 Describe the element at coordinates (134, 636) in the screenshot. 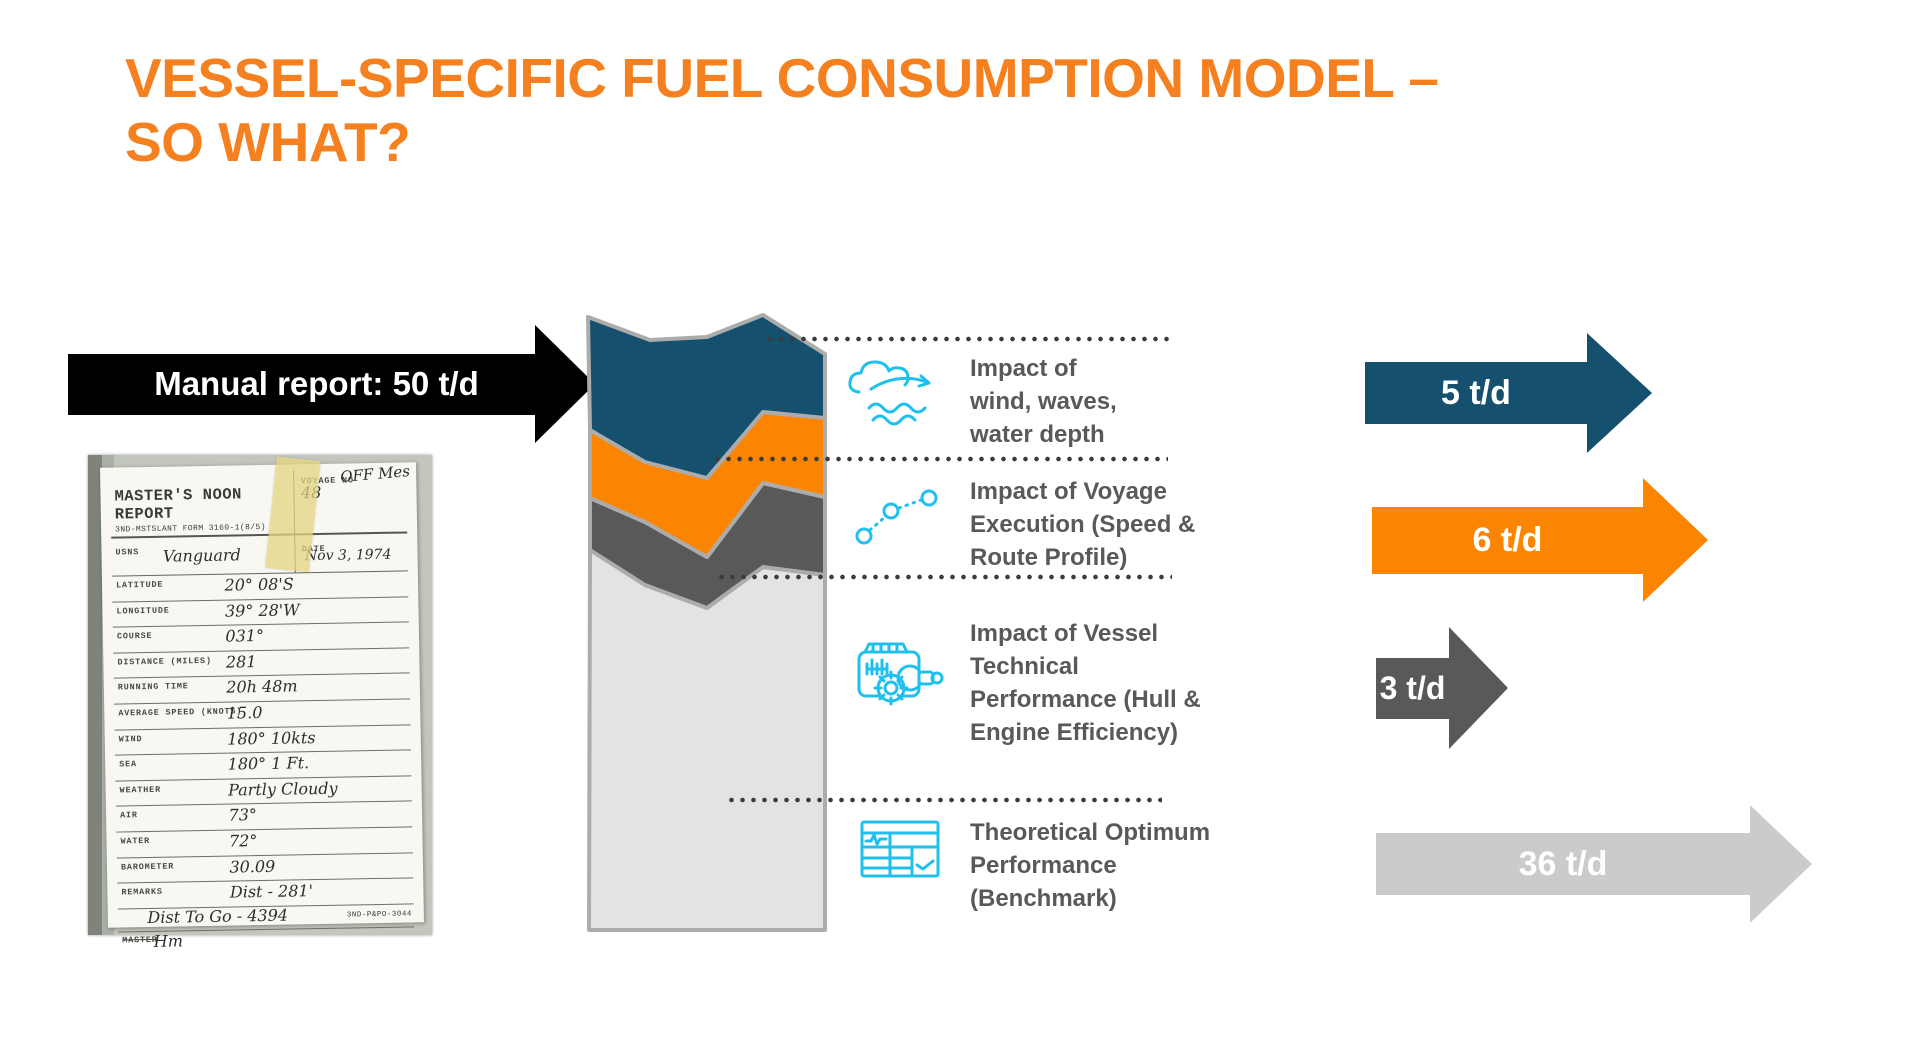

I see `field-label: COURSE` at that location.